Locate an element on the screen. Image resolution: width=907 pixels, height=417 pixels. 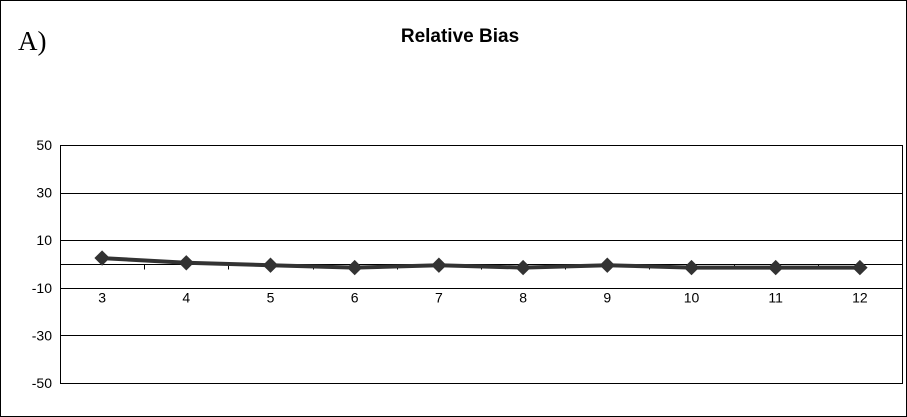
x-tick-label: 11 is located at coordinates (775, 298).